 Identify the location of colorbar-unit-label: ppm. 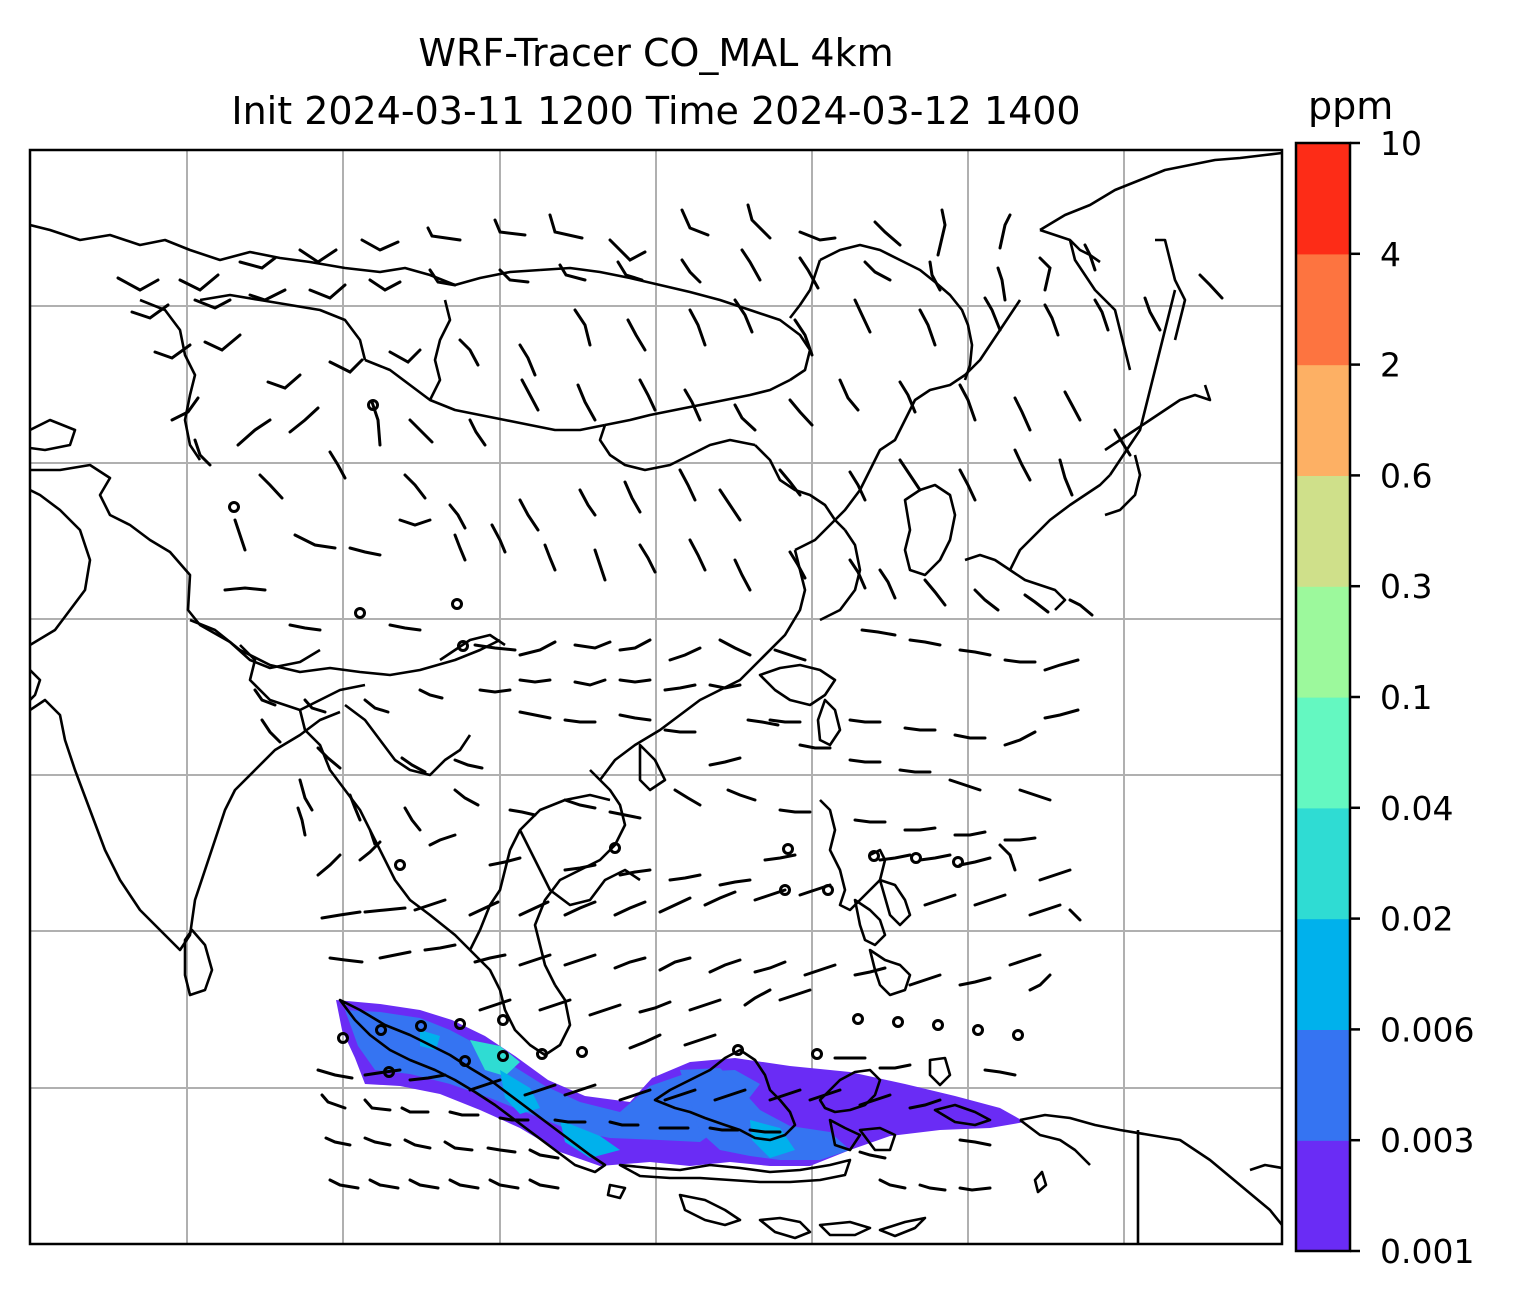
(1351, 106).